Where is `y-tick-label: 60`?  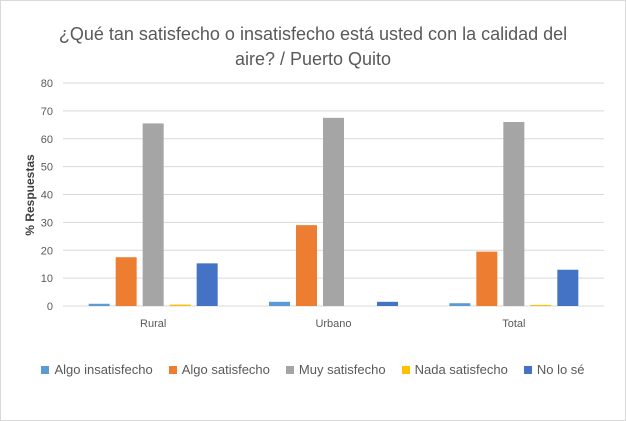 y-tick-label: 60 is located at coordinates (47, 140).